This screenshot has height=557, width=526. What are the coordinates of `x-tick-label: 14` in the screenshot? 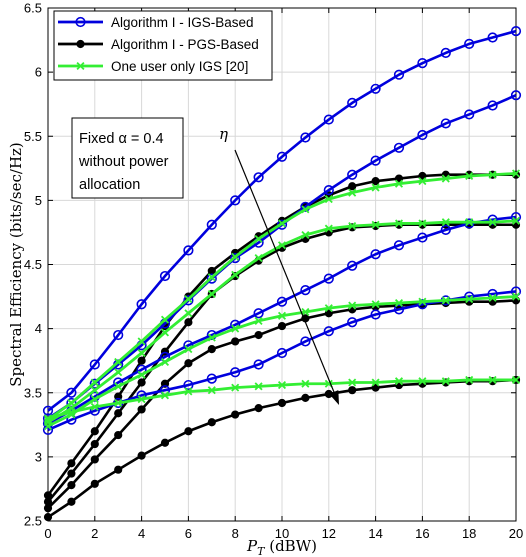 It's located at (375, 533).